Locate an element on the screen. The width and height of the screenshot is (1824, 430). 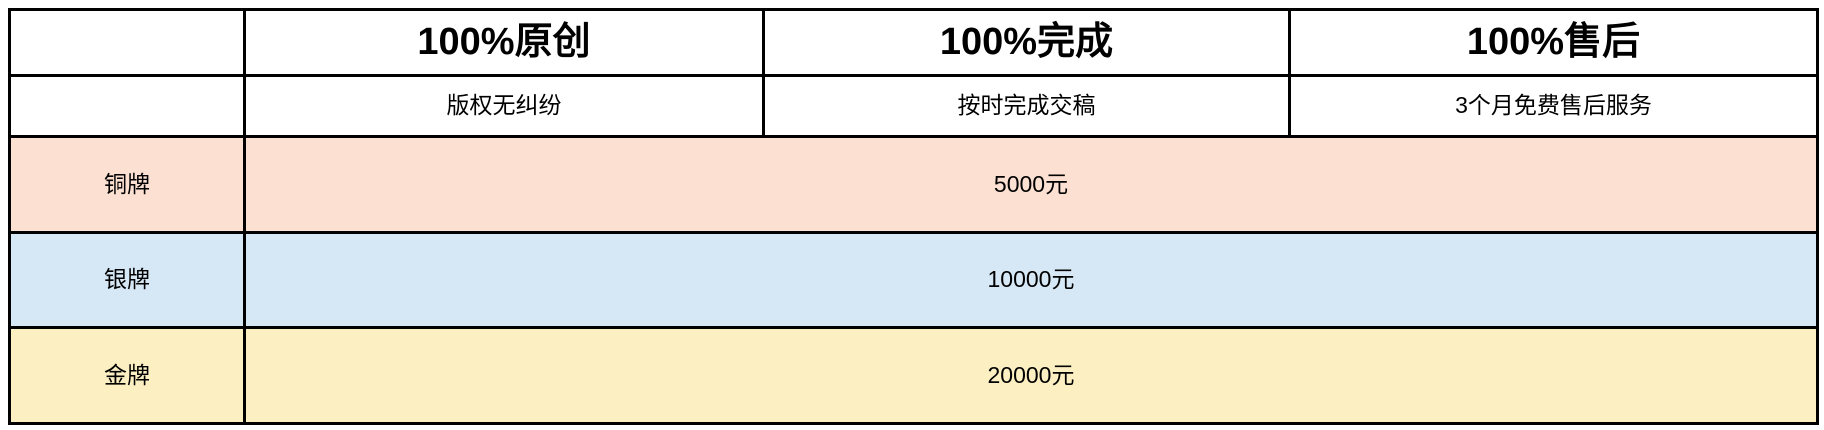
corner-cell-empty-second is located at coordinates (127, 105).